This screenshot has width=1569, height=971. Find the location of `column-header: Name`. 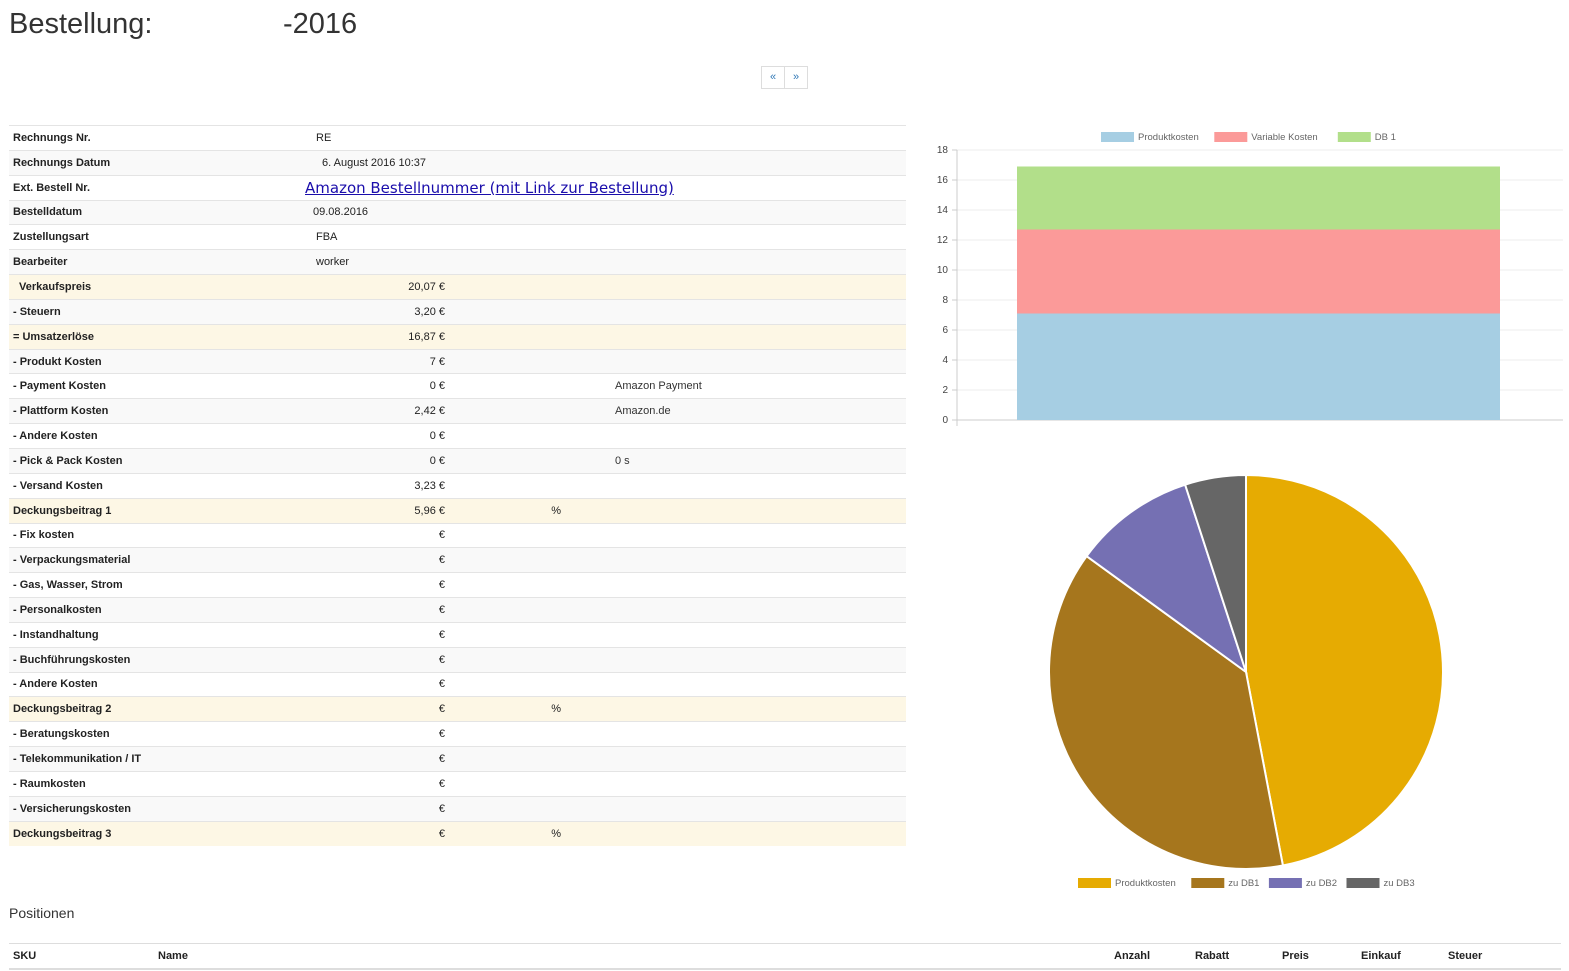

column-header: Name is located at coordinates (632, 956).